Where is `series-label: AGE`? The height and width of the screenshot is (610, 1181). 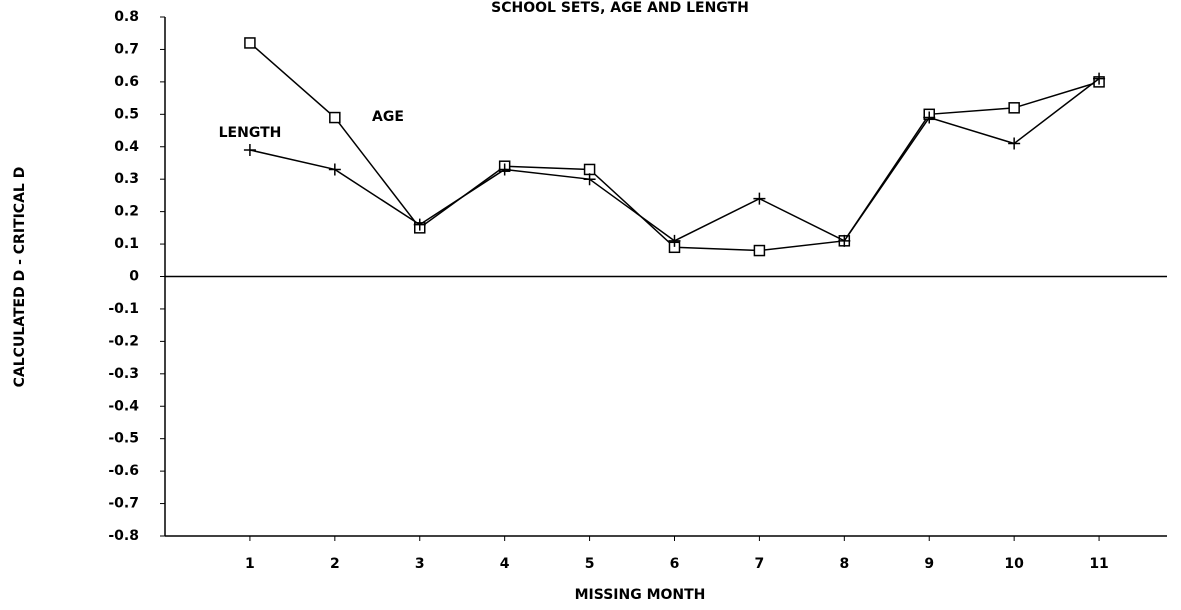
series-label: AGE is located at coordinates (388, 117).